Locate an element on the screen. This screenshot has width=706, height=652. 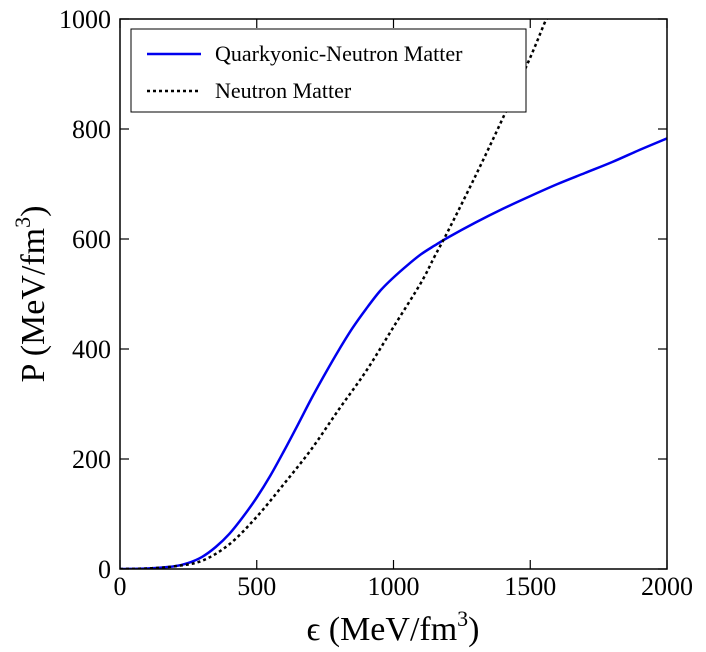
x-tick-label: 500 is located at coordinates (256, 586).